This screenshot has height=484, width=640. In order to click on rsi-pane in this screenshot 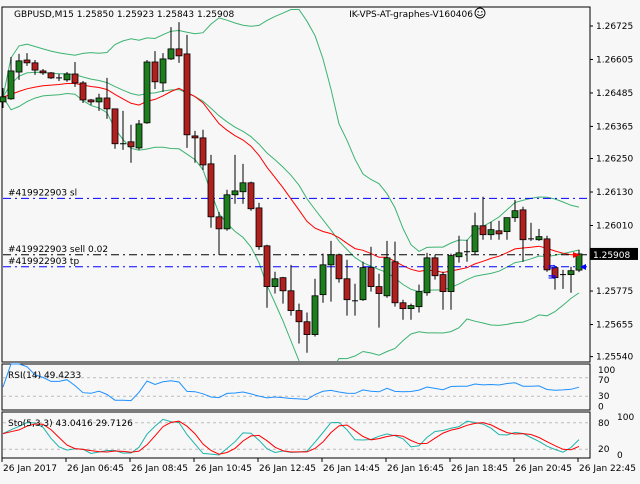, I will do `click(296, 387)`.